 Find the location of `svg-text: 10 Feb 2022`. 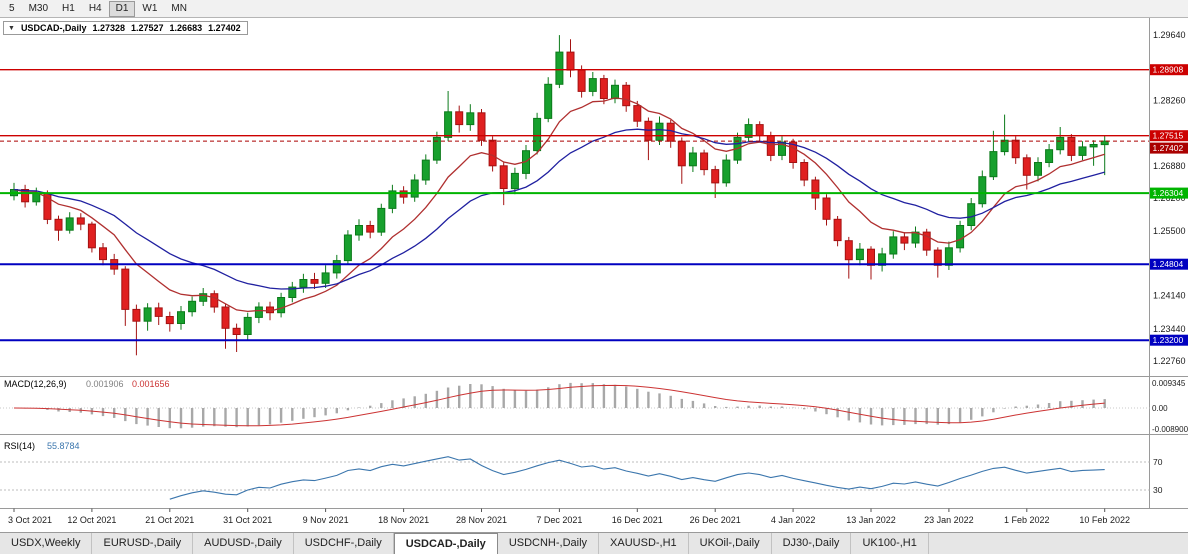

svg-text: 10 Feb 2022 is located at coordinates (1104, 520).